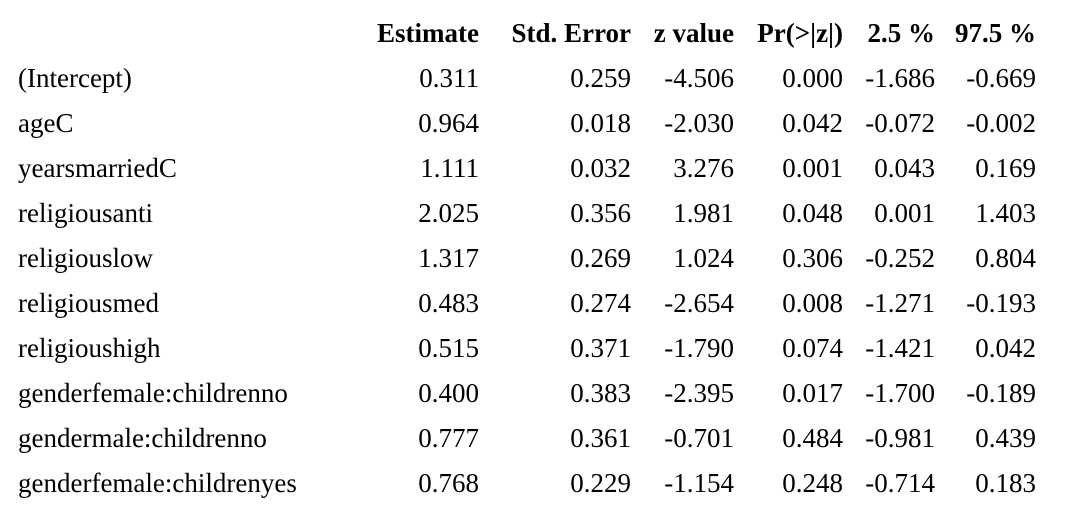 This screenshot has width=1067, height=523. Describe the element at coordinates (900, 482) in the screenshot. I see `cell-ci-lower: -0.714` at that location.